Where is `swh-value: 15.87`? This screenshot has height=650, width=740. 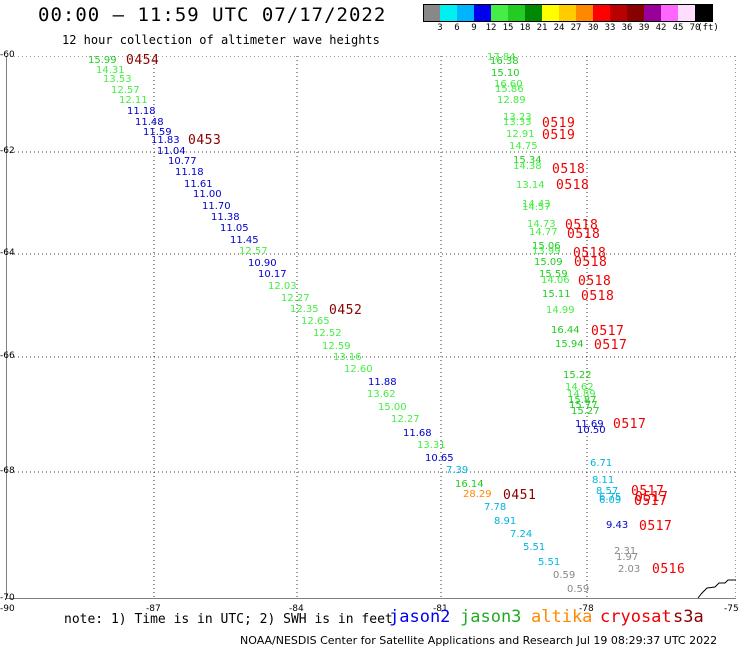
swh-value: 15.87 is located at coordinates (582, 400).